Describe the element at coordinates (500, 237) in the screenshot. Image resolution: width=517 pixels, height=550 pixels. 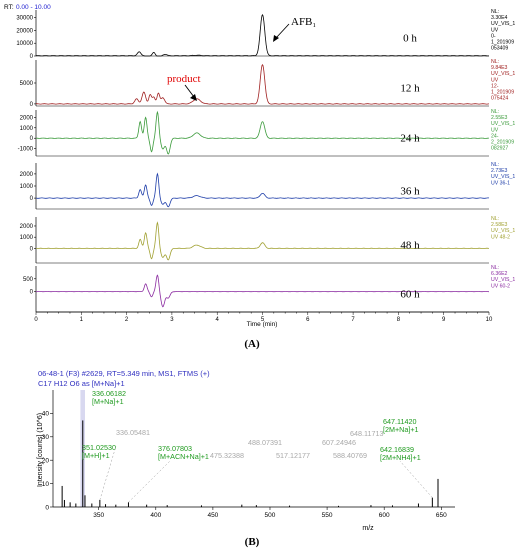
I see `info-line: UV 48-2` at that location.